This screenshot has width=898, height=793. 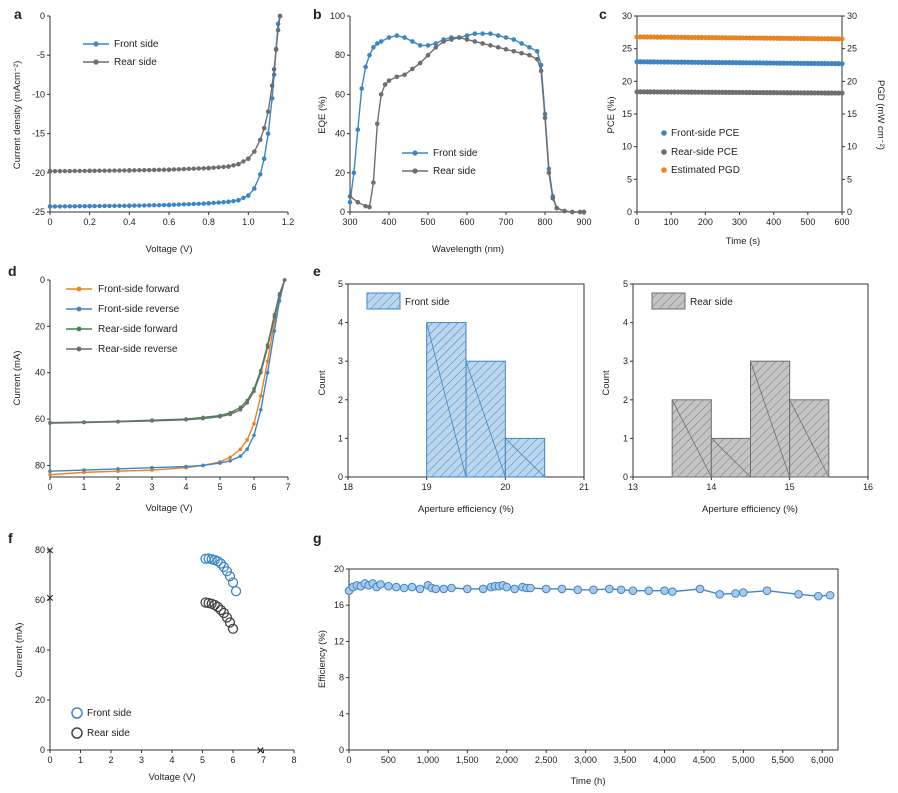 I want to click on panel-b-ytick-label: 0, so click(x=342, y=212).